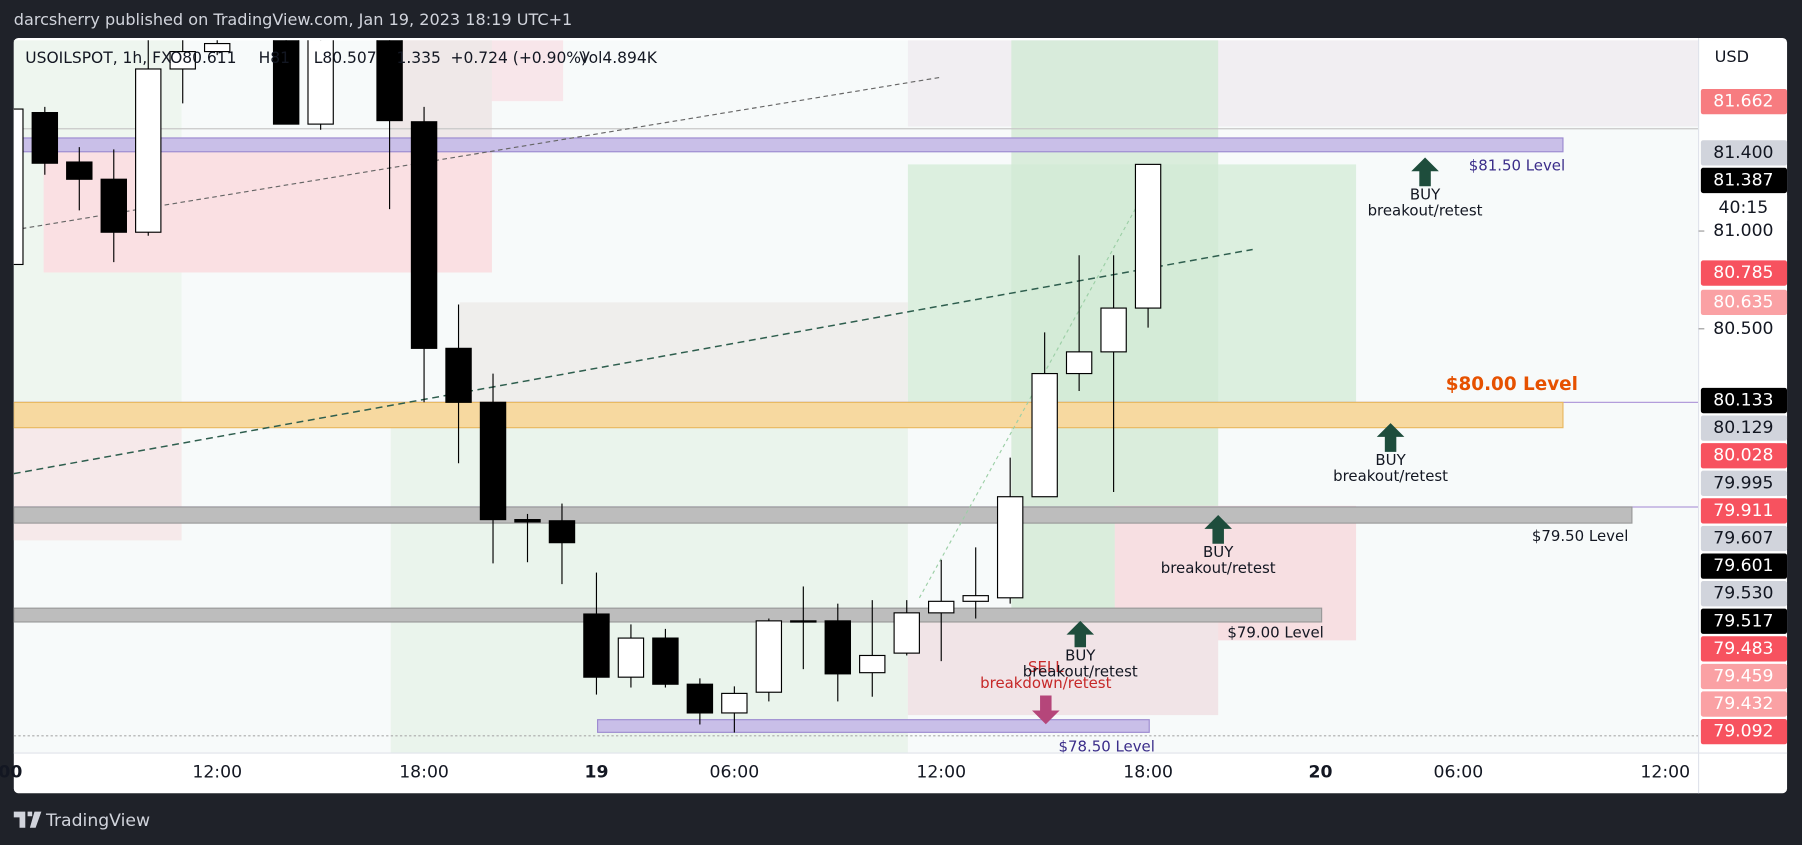 The height and width of the screenshot is (845, 1802). What do you see at coordinates (11, 773) in the screenshot?
I see `x-tick-label: 00` at bounding box center [11, 773].